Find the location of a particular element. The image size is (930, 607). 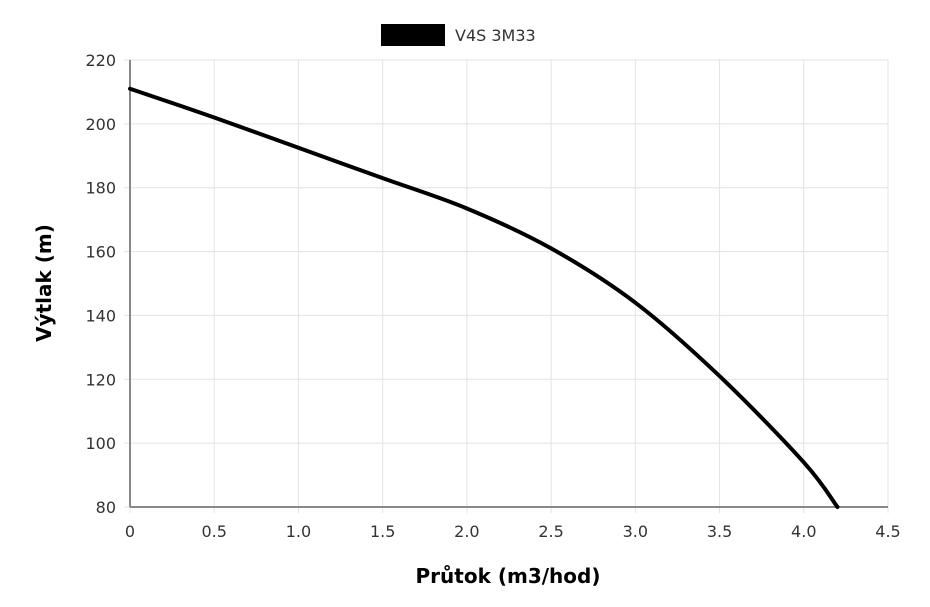

x-tick-label: 2.0 is located at coordinates (466, 531).